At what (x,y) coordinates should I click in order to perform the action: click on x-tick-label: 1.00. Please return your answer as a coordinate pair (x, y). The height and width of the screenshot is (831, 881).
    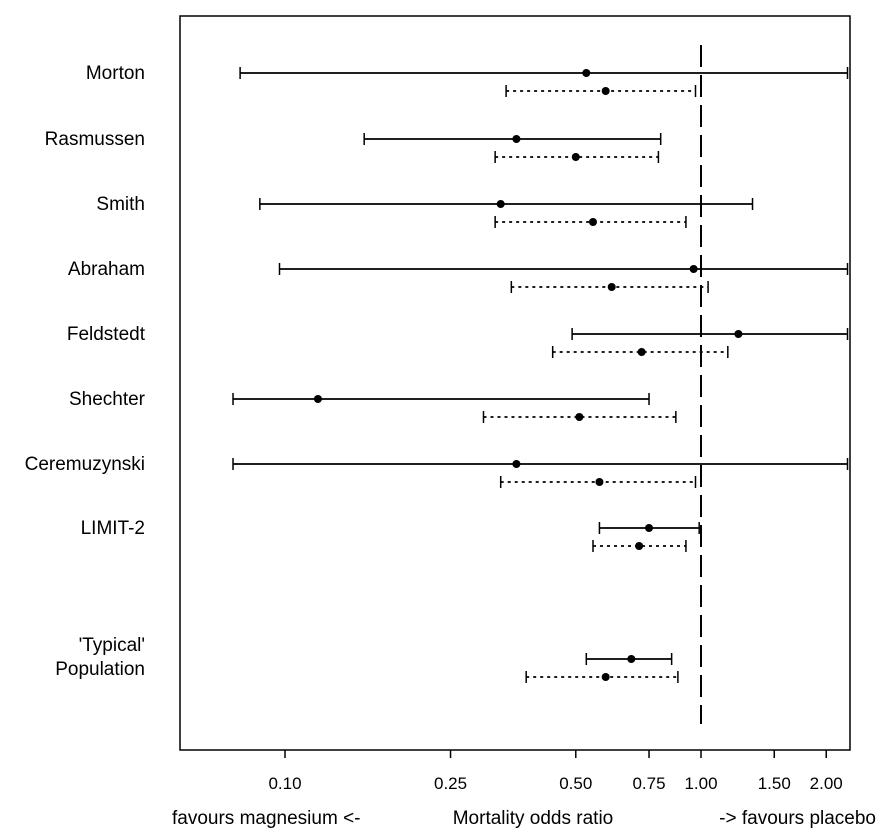
    Looking at the image, I should click on (700, 783).